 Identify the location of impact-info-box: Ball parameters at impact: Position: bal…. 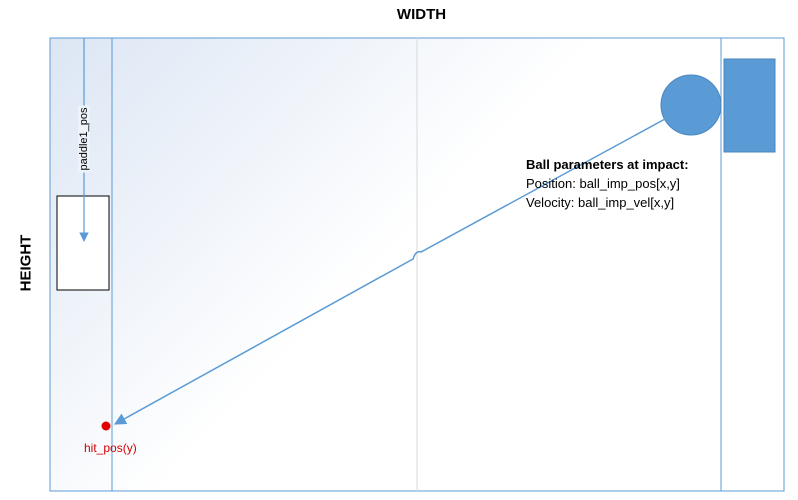
(607, 183).